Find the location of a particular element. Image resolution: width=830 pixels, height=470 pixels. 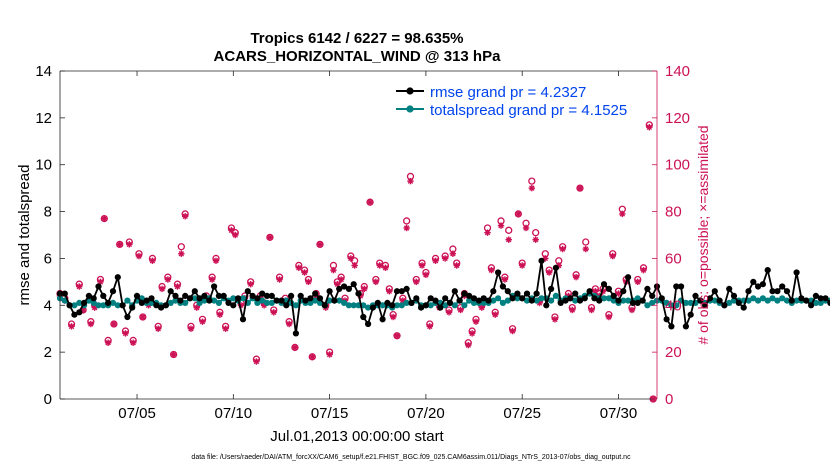

left-y-tick-label: 6 is located at coordinates (48, 258).